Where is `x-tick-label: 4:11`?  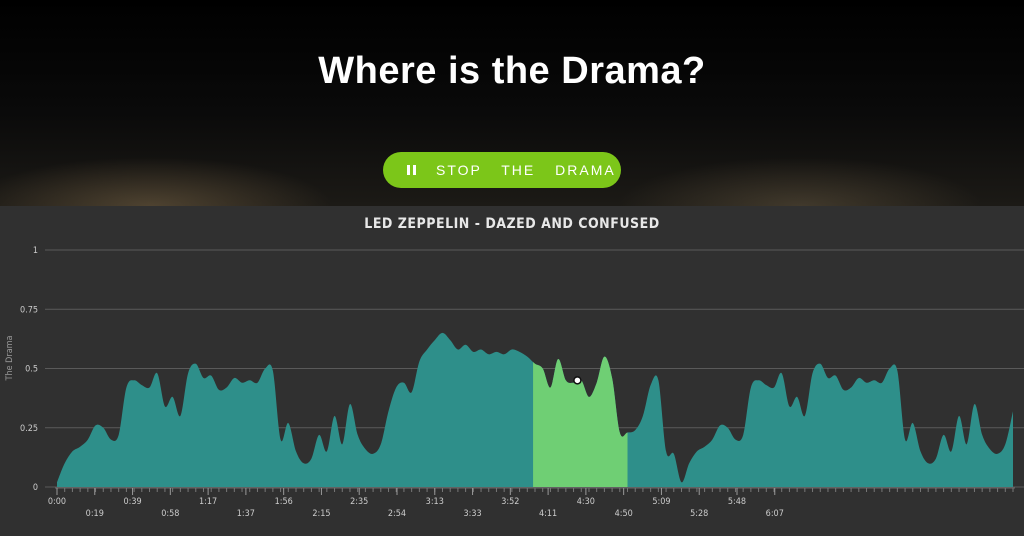
x-tick-label: 4:11 is located at coordinates (548, 514).